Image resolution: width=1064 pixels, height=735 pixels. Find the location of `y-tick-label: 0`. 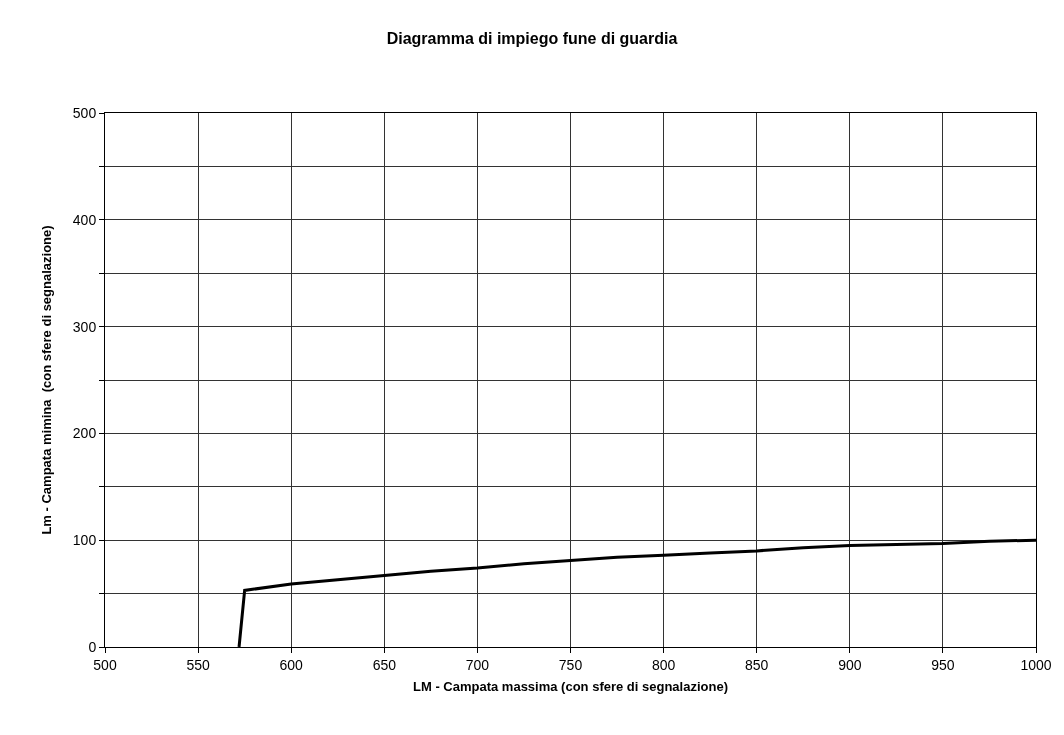

y-tick-label: 0 is located at coordinates (92, 646).